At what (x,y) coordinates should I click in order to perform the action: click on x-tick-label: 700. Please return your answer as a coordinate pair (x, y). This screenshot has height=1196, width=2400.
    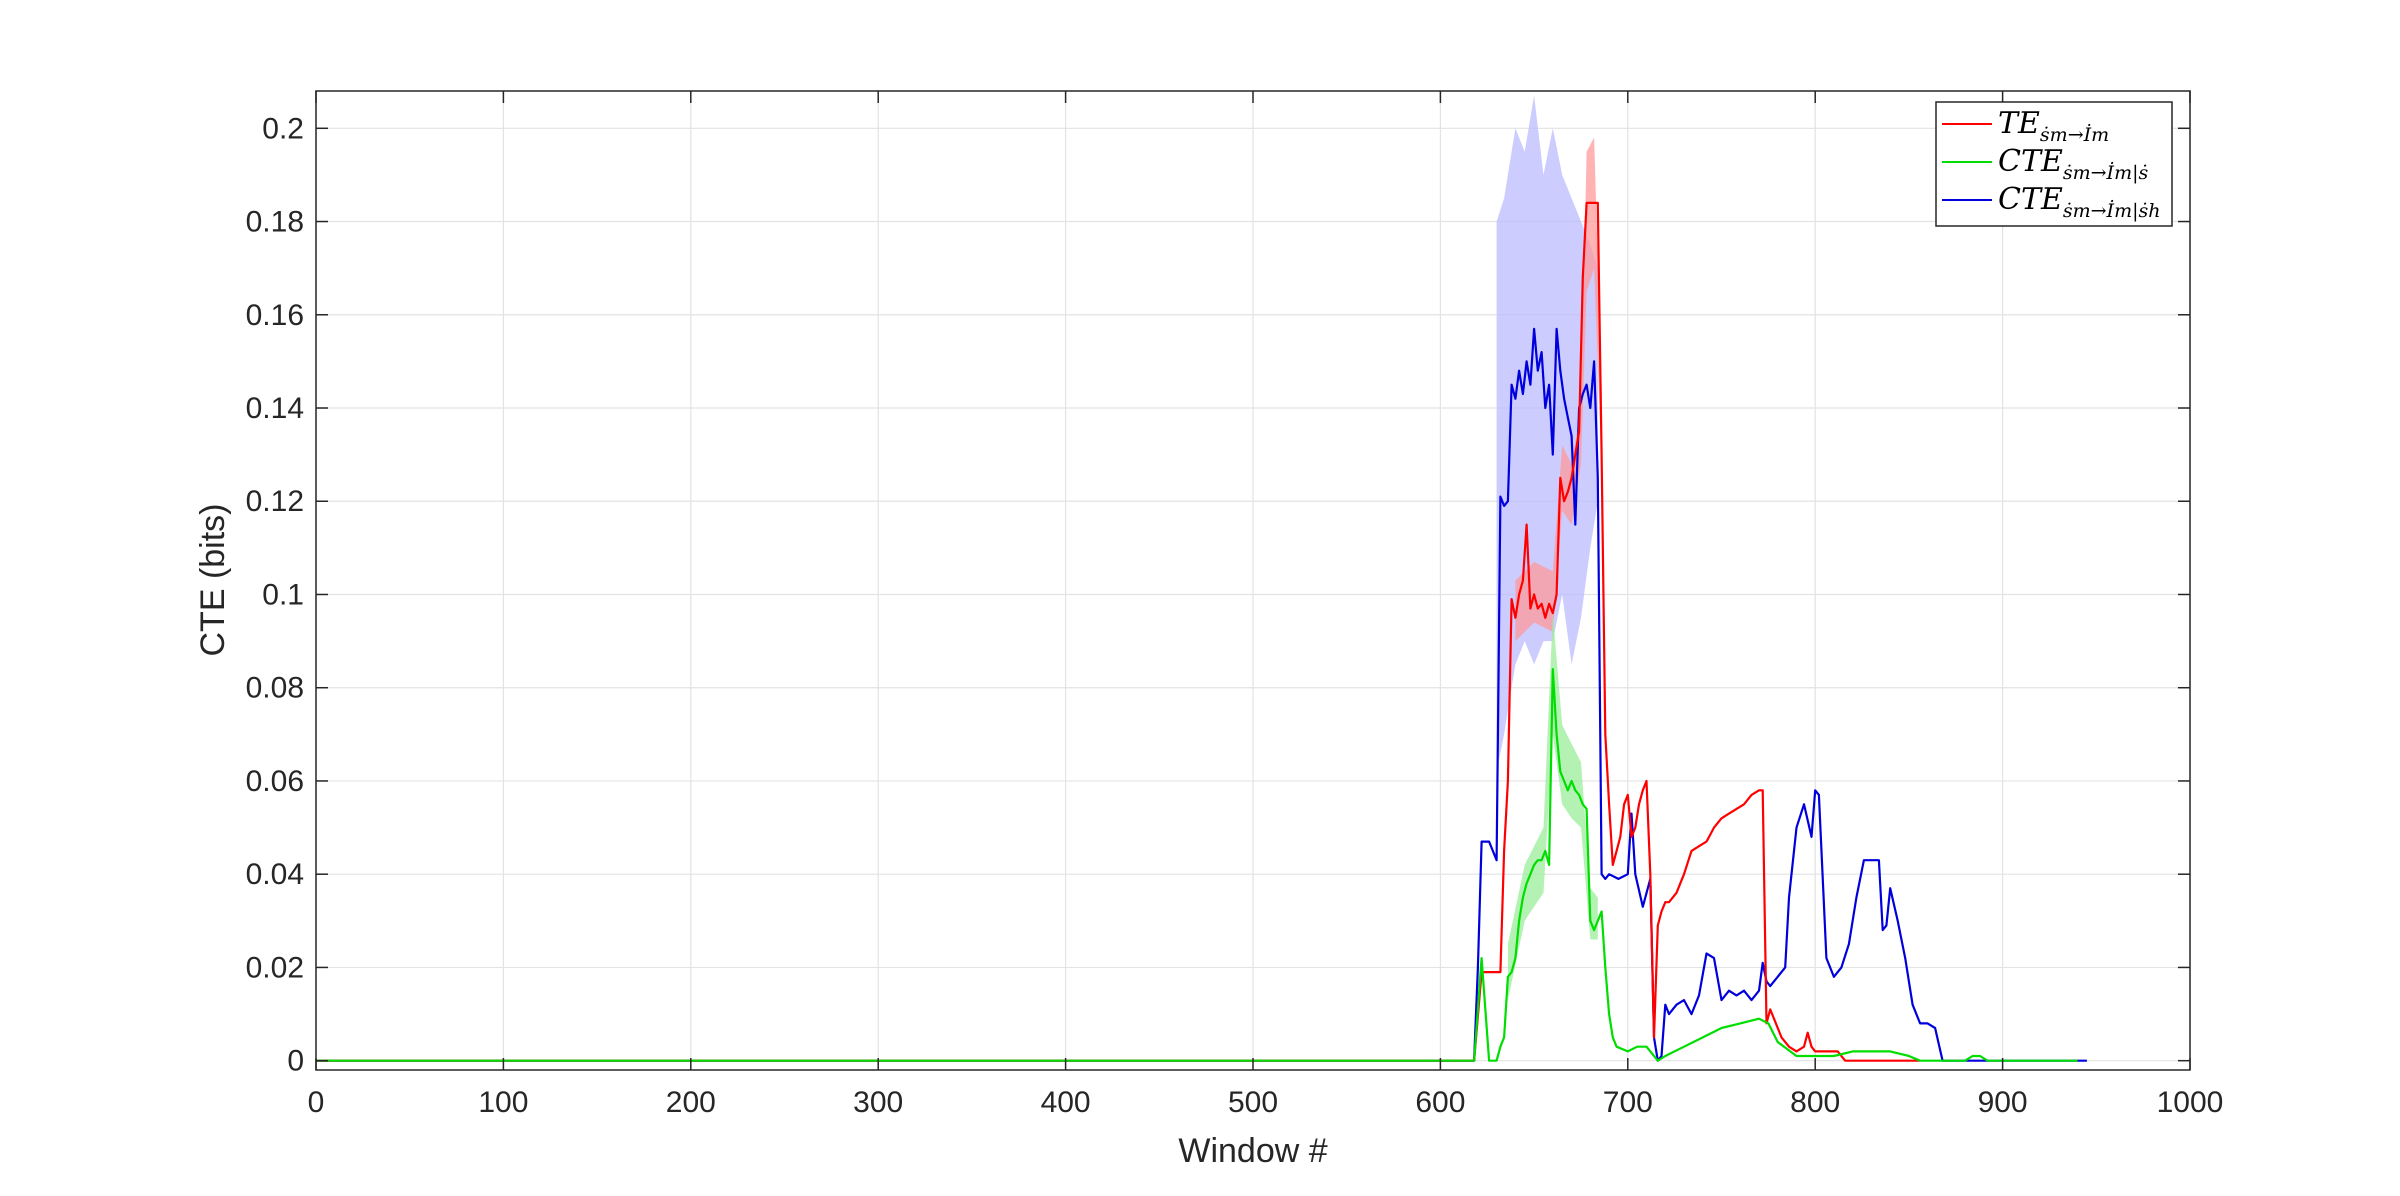
    Looking at the image, I should click on (1628, 1102).